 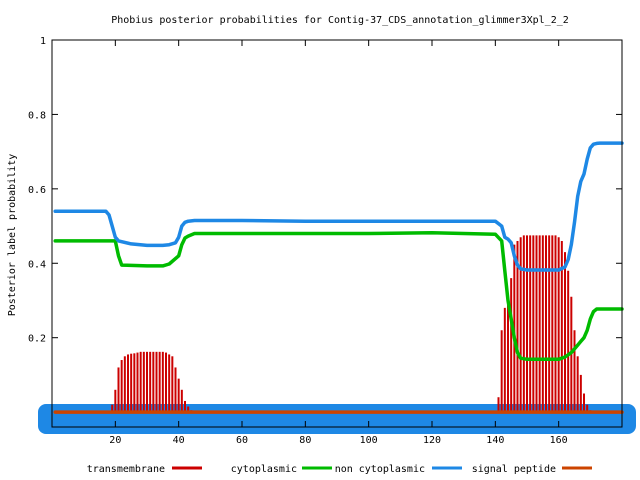 What do you see at coordinates (126, 469) in the screenshot?
I see `legend-label-transmembrane: transmembrane` at bounding box center [126, 469].